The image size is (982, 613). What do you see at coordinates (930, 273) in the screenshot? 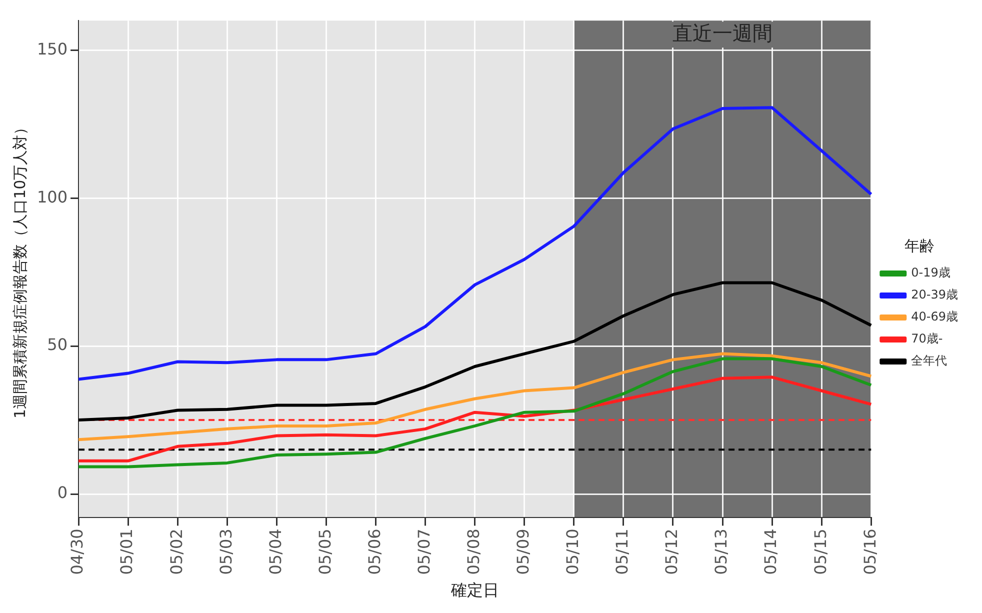
I see `legend-label: 0-19歳` at bounding box center [930, 273].